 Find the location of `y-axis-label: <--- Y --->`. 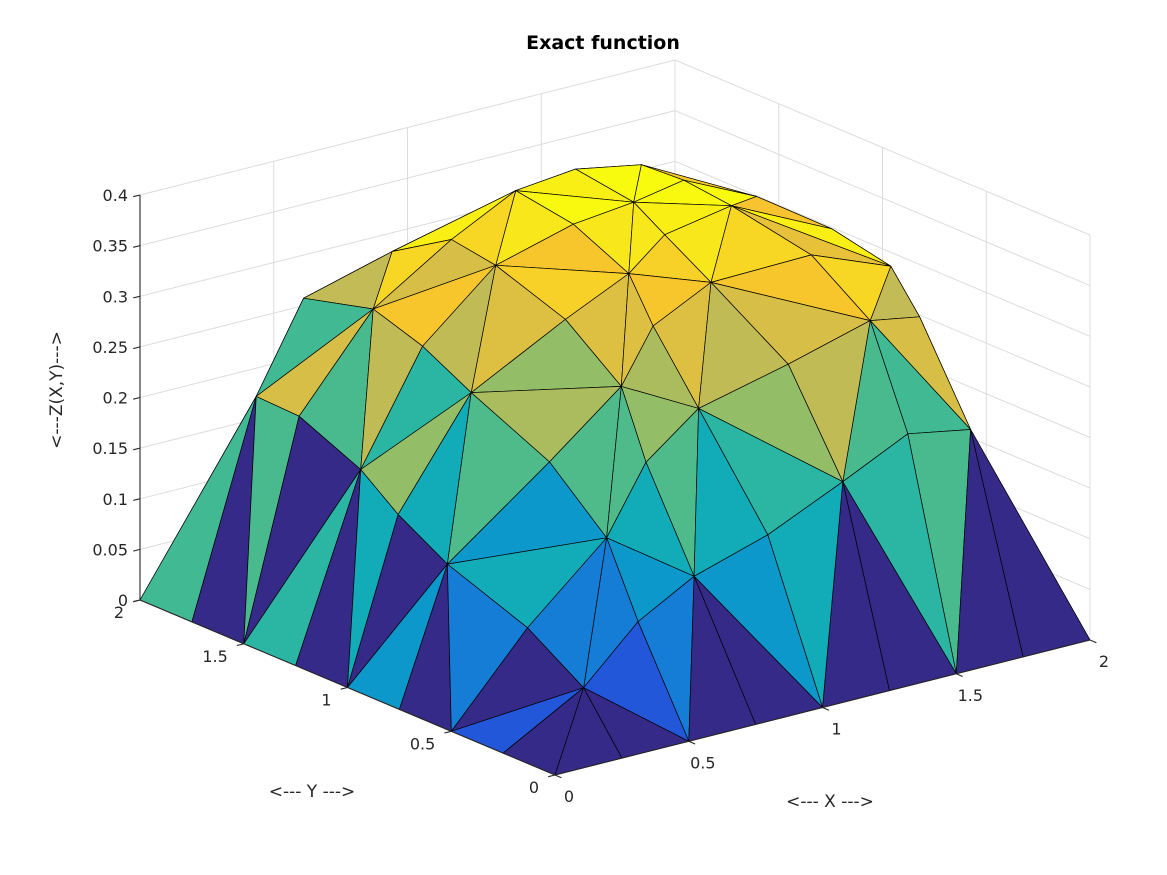

y-axis-label: <--- Y ---> is located at coordinates (312, 792).